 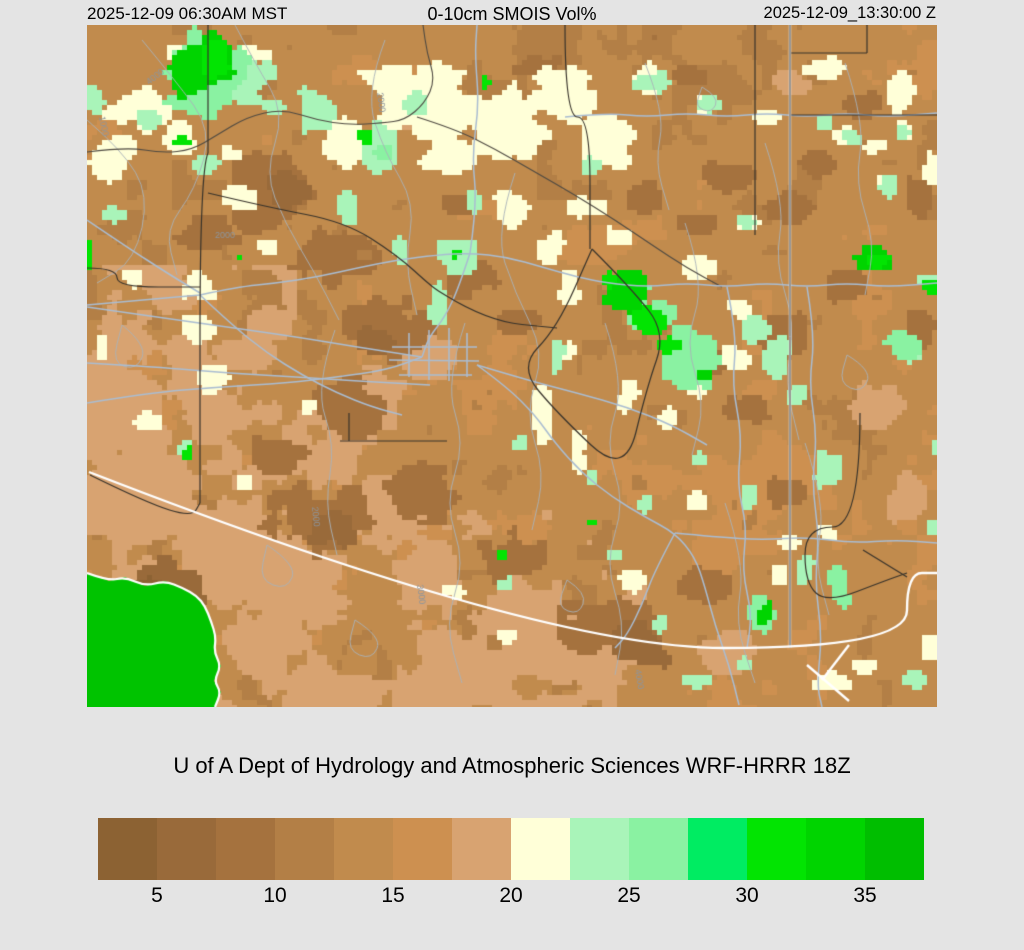 What do you see at coordinates (747, 895) in the screenshot?
I see `colorbar-tick-label: 30` at bounding box center [747, 895].